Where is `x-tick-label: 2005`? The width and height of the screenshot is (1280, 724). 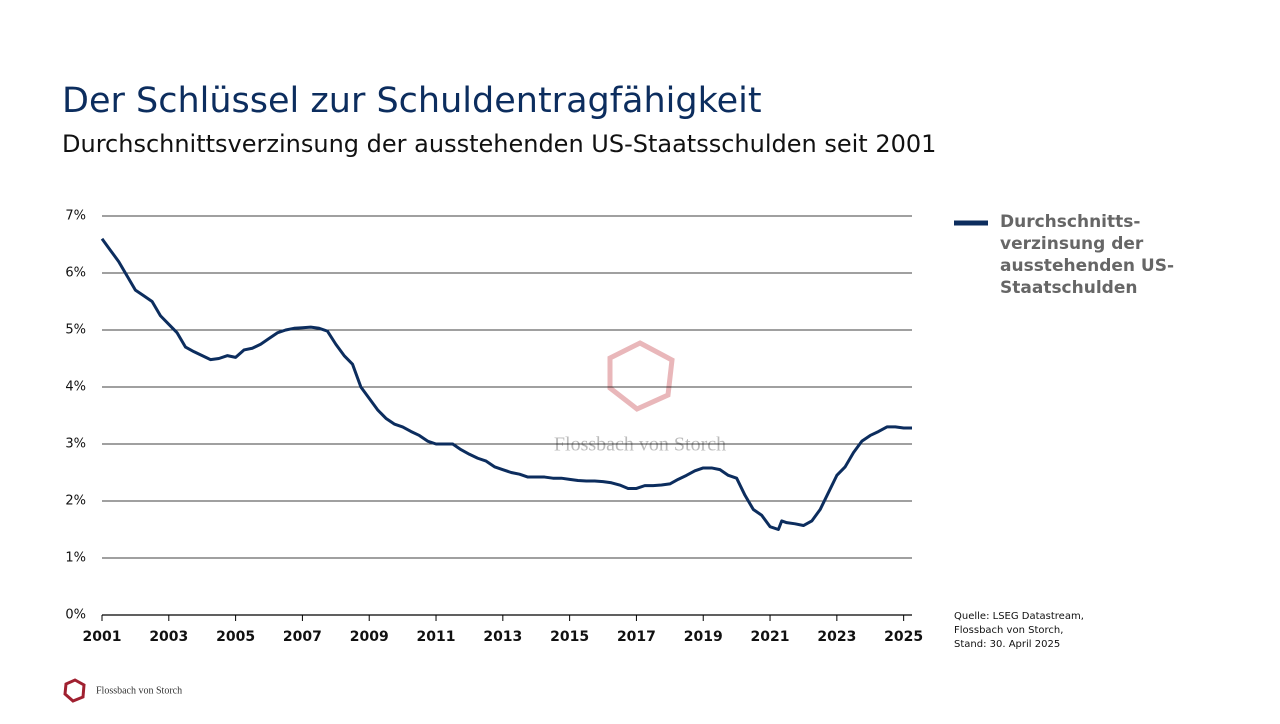 x-tick-label: 2005 is located at coordinates (235, 637).